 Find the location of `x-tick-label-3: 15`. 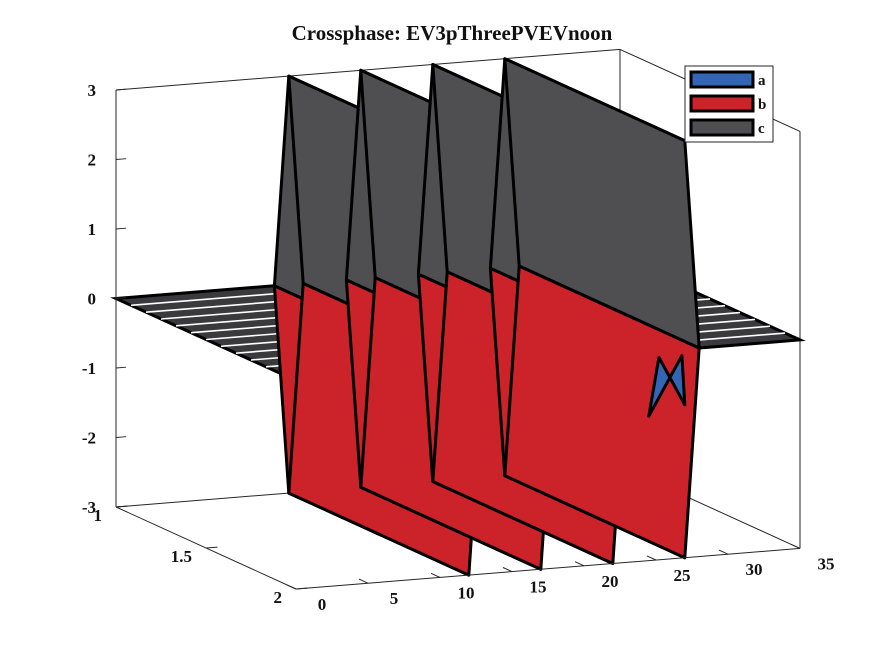

x-tick-label-3: 15 is located at coordinates (538, 587).